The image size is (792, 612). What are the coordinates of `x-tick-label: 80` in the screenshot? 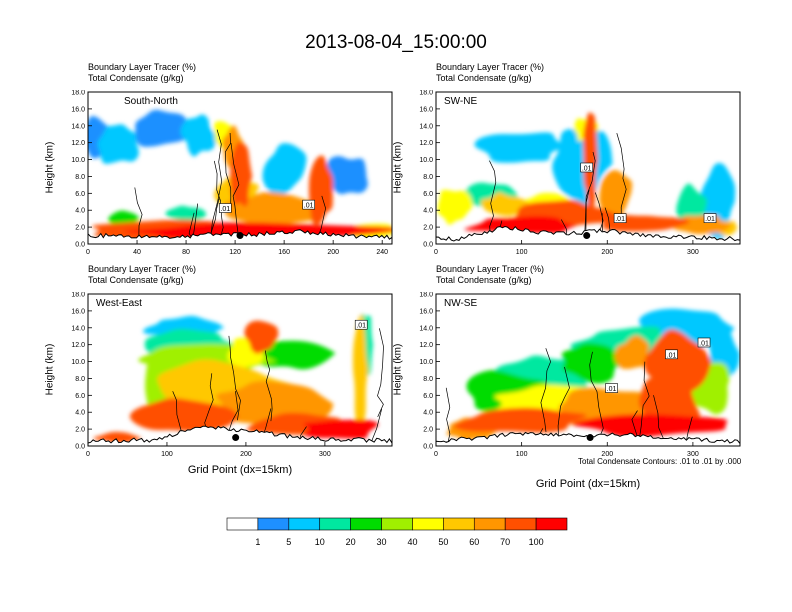 It's located at (186, 252).